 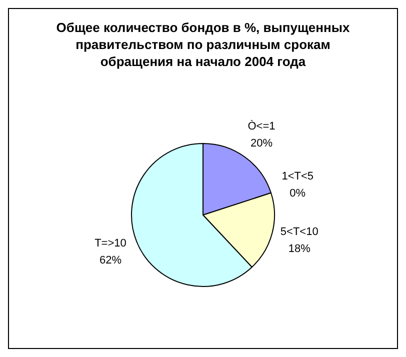 I want to click on data-label: 20%, so click(x=261, y=144).